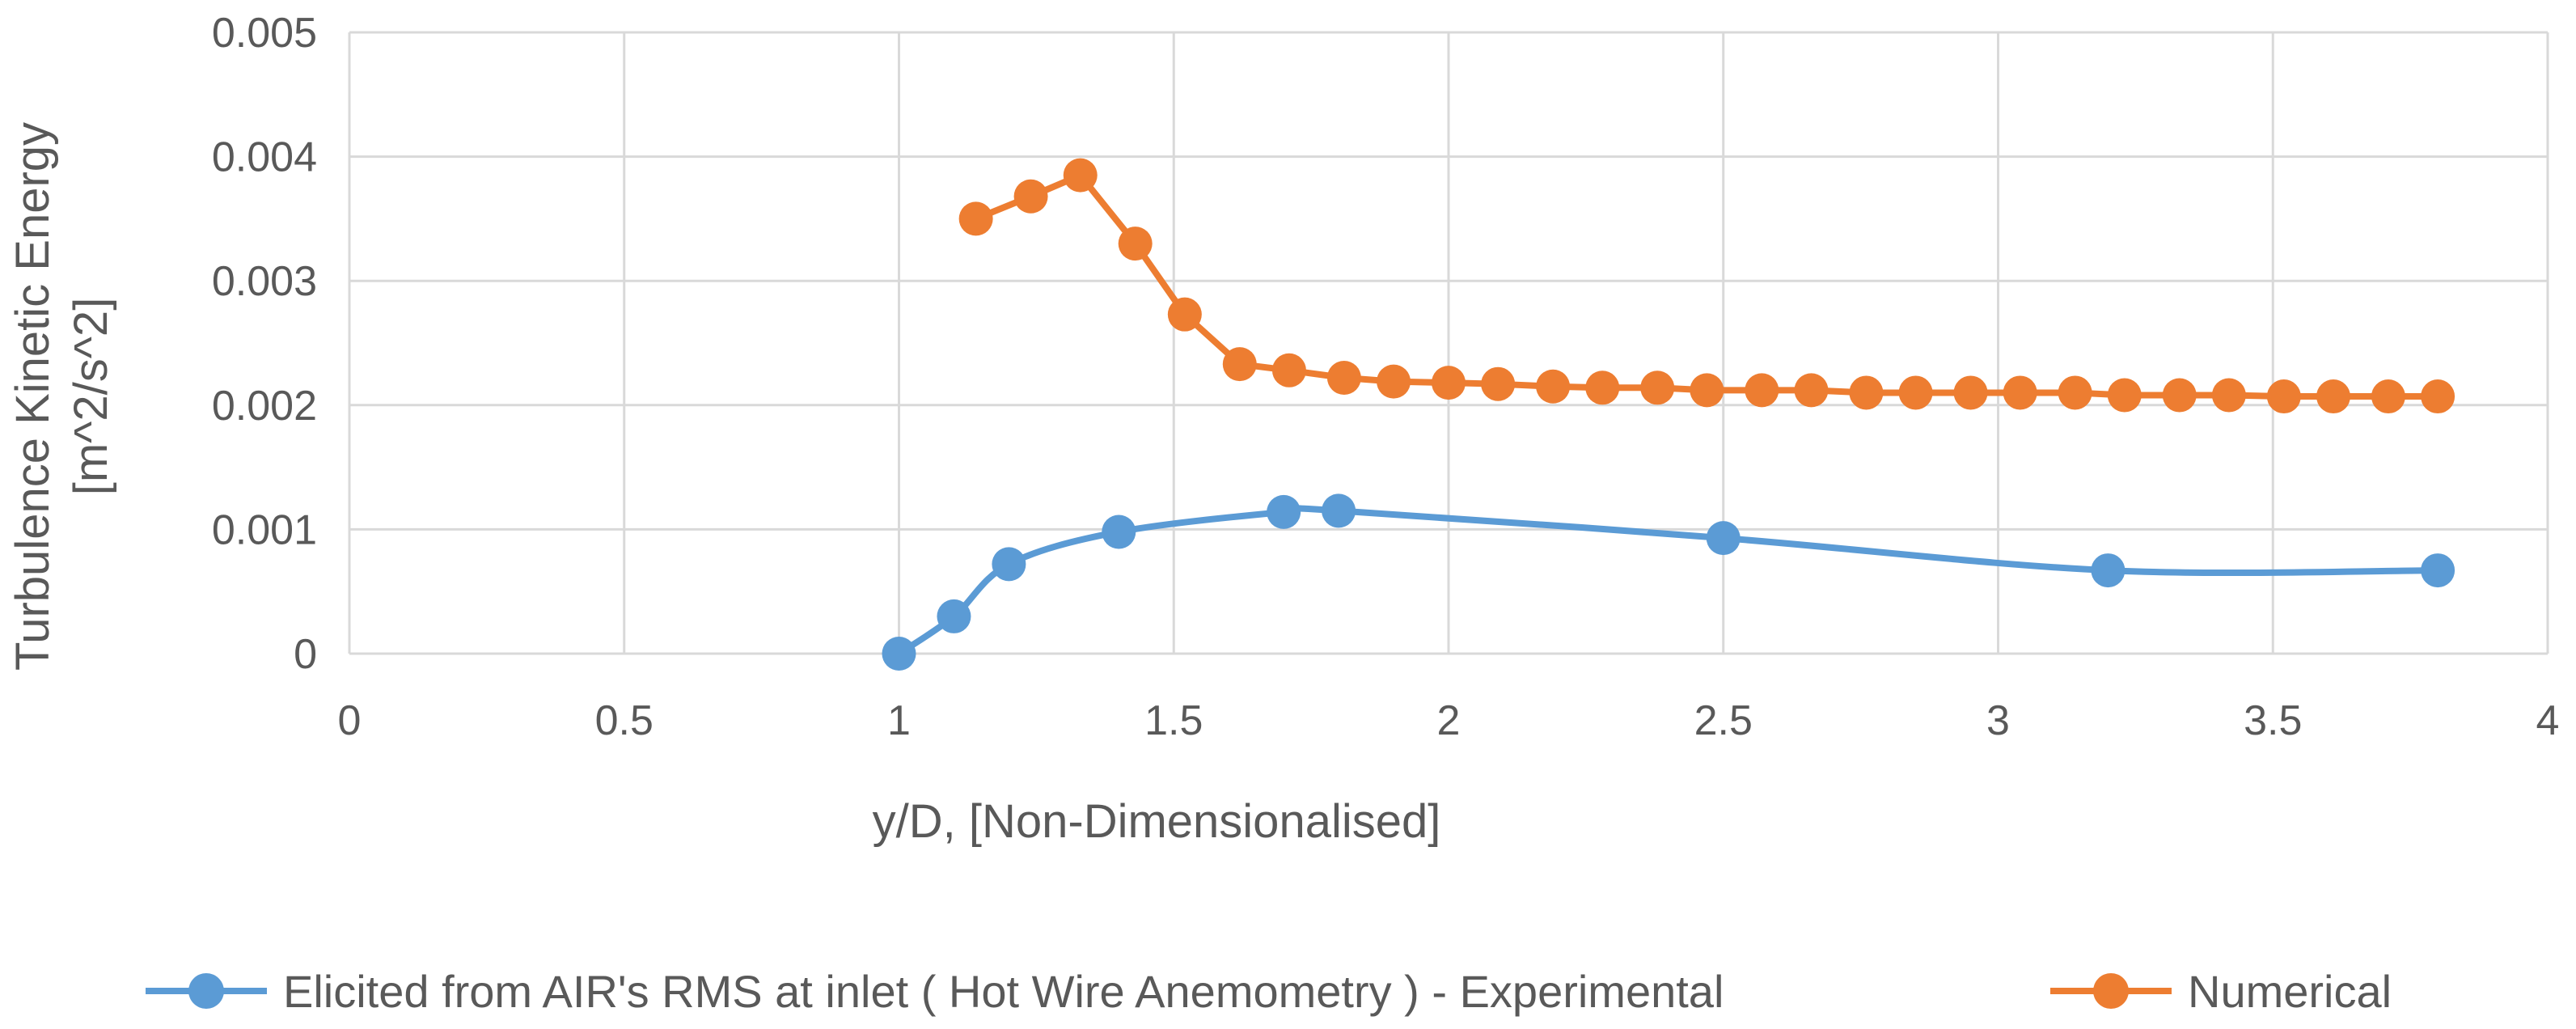 The image size is (2576, 1029). I want to click on series-experimental, so click(1669, 582).